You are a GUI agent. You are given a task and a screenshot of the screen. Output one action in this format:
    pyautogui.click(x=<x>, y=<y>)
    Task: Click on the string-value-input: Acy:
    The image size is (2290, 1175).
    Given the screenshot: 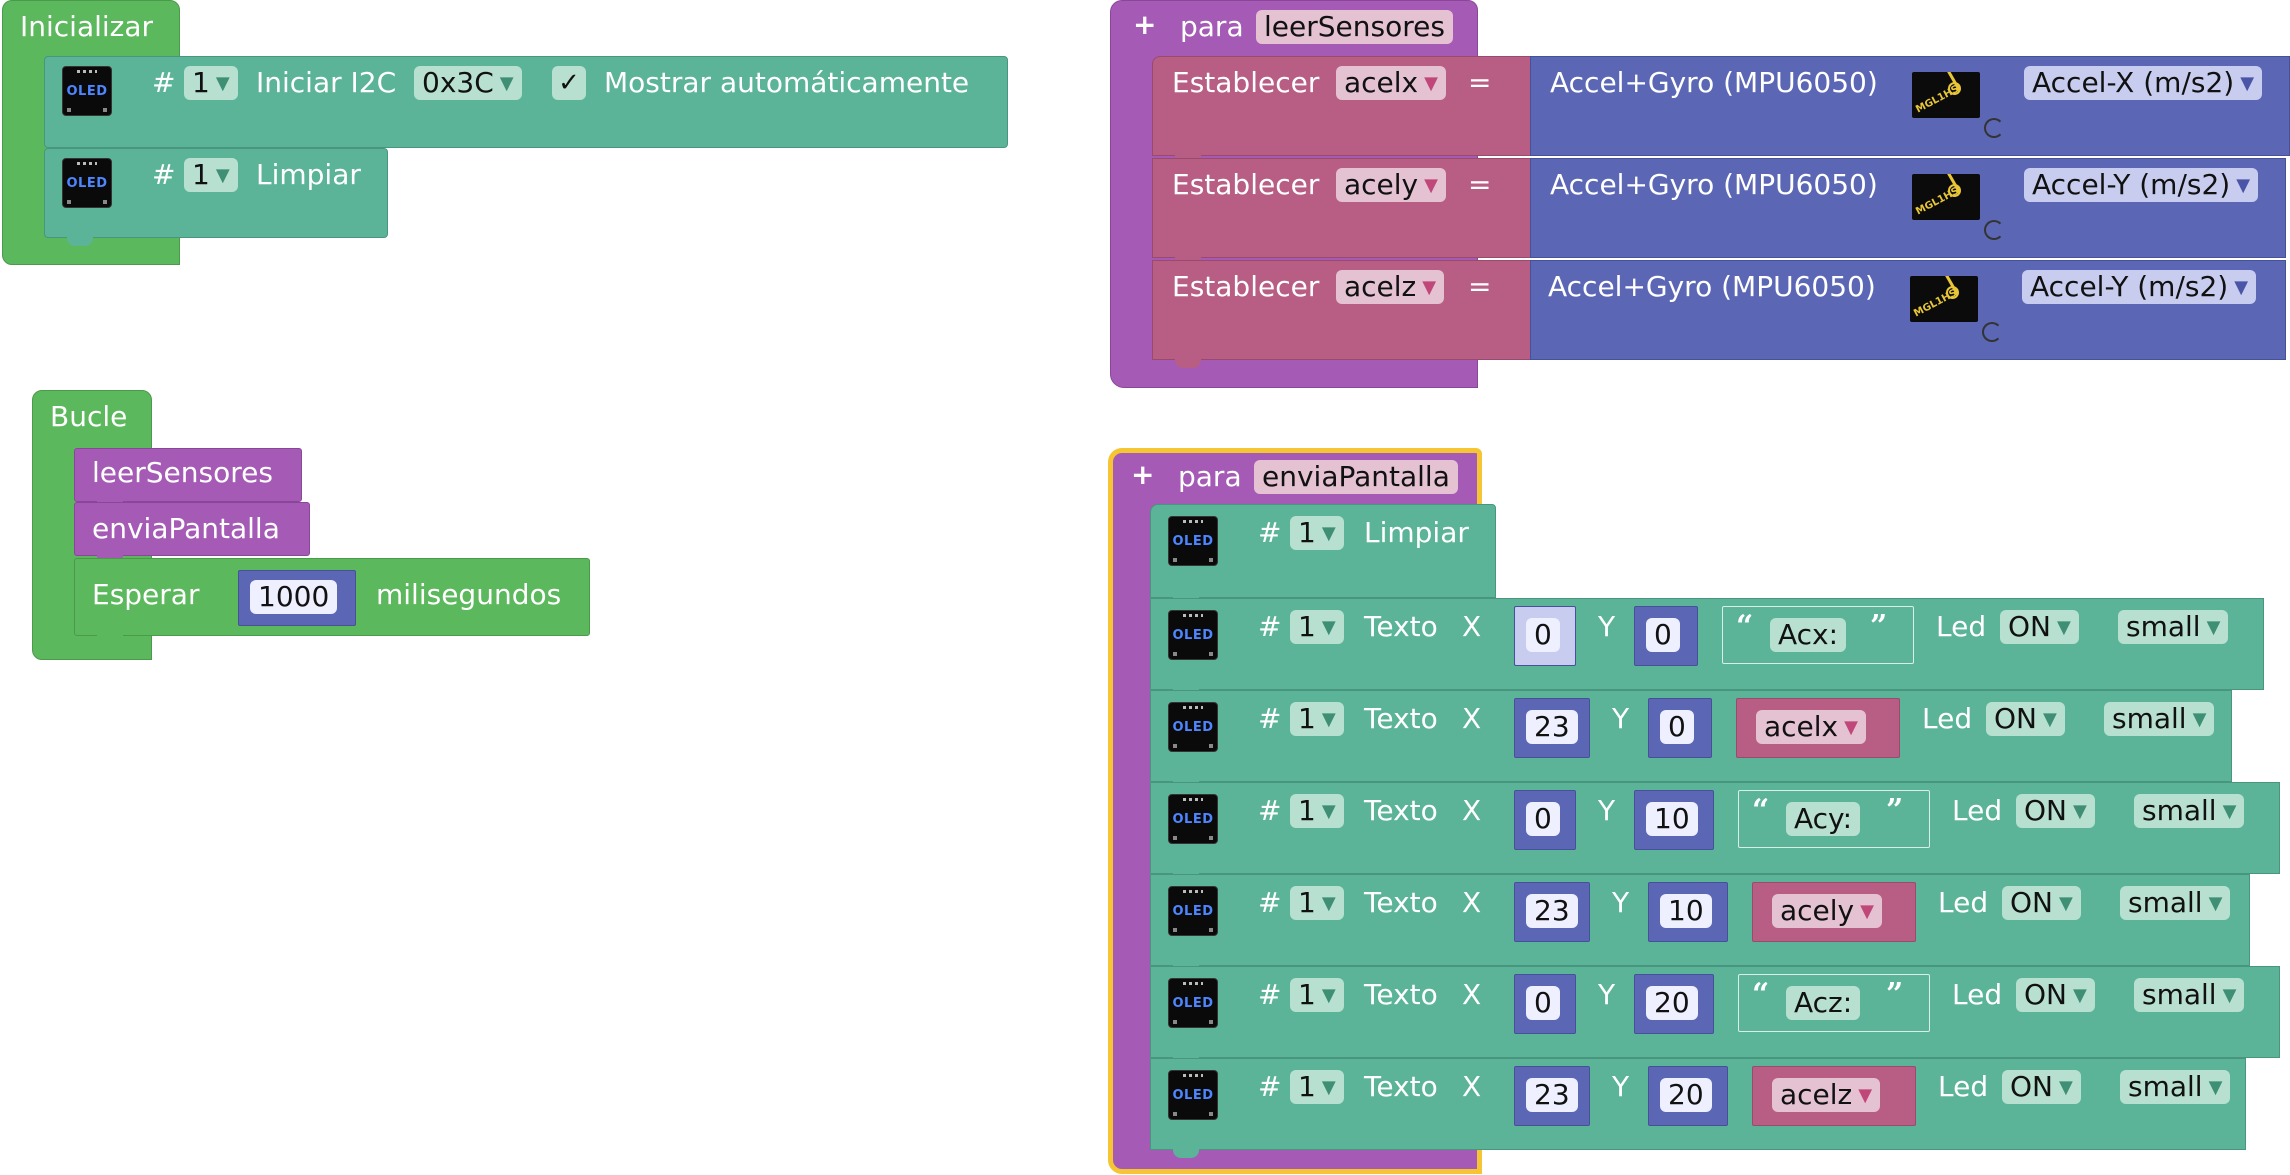 What is the action you would take?
    pyautogui.click(x=1823, y=819)
    